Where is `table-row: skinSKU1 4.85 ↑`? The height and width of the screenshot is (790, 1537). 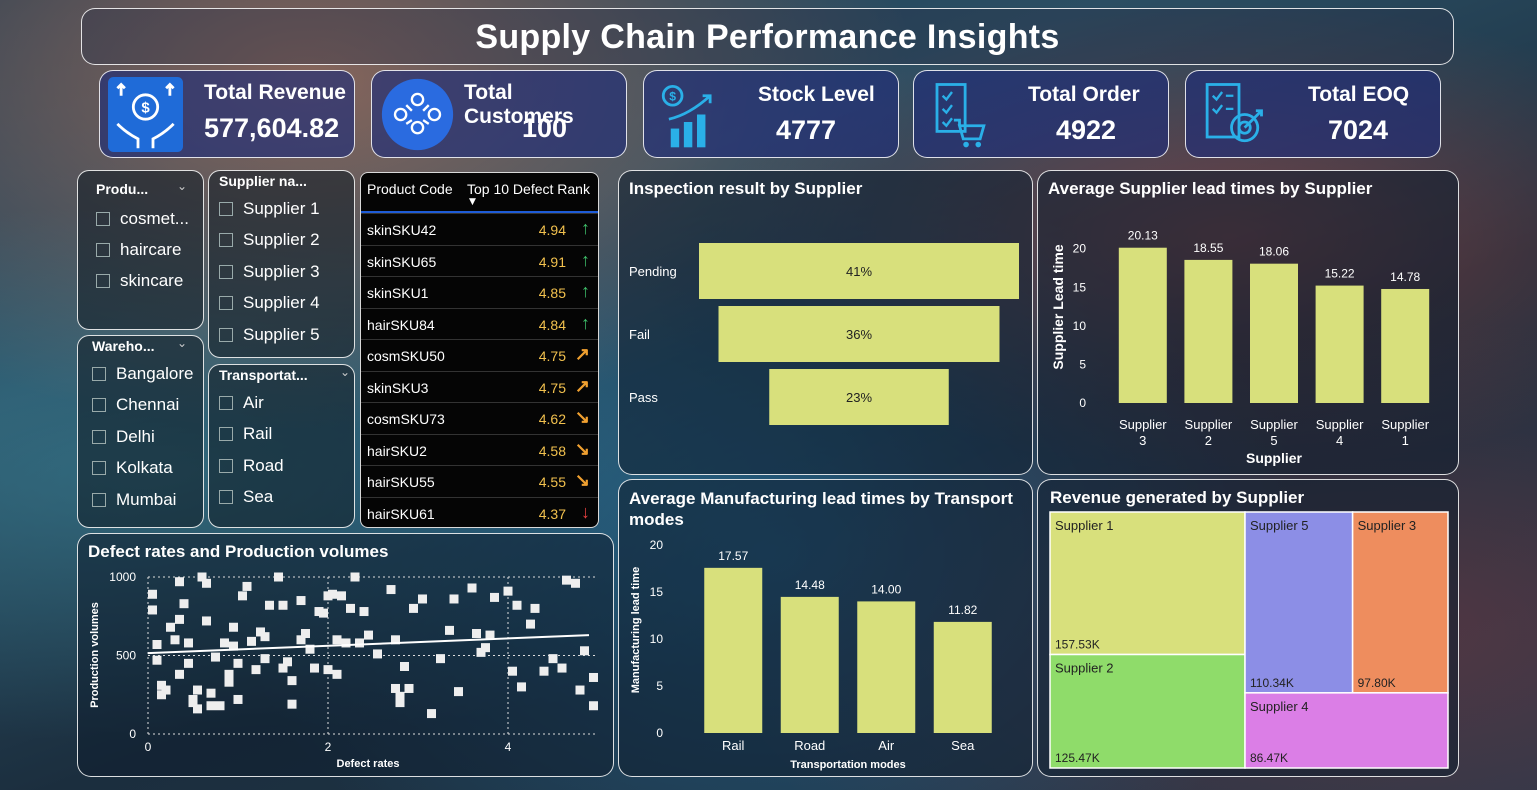 table-row: skinSKU1 4.85 ↑ is located at coordinates (479, 292).